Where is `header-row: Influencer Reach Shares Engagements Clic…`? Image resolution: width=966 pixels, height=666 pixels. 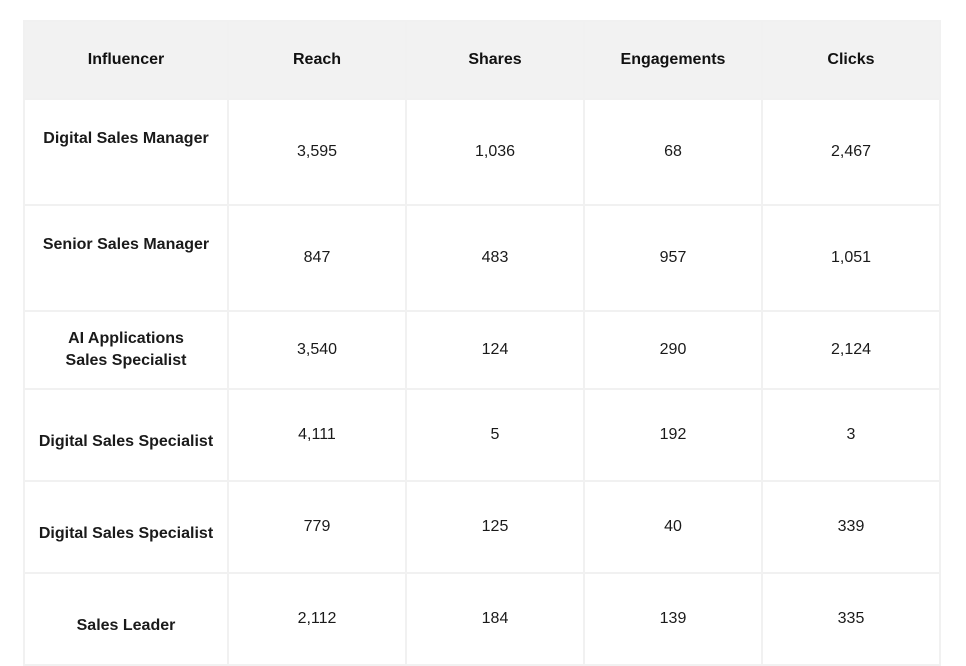 header-row: Influencer Reach Shares Engagements Clic… is located at coordinates (482, 60).